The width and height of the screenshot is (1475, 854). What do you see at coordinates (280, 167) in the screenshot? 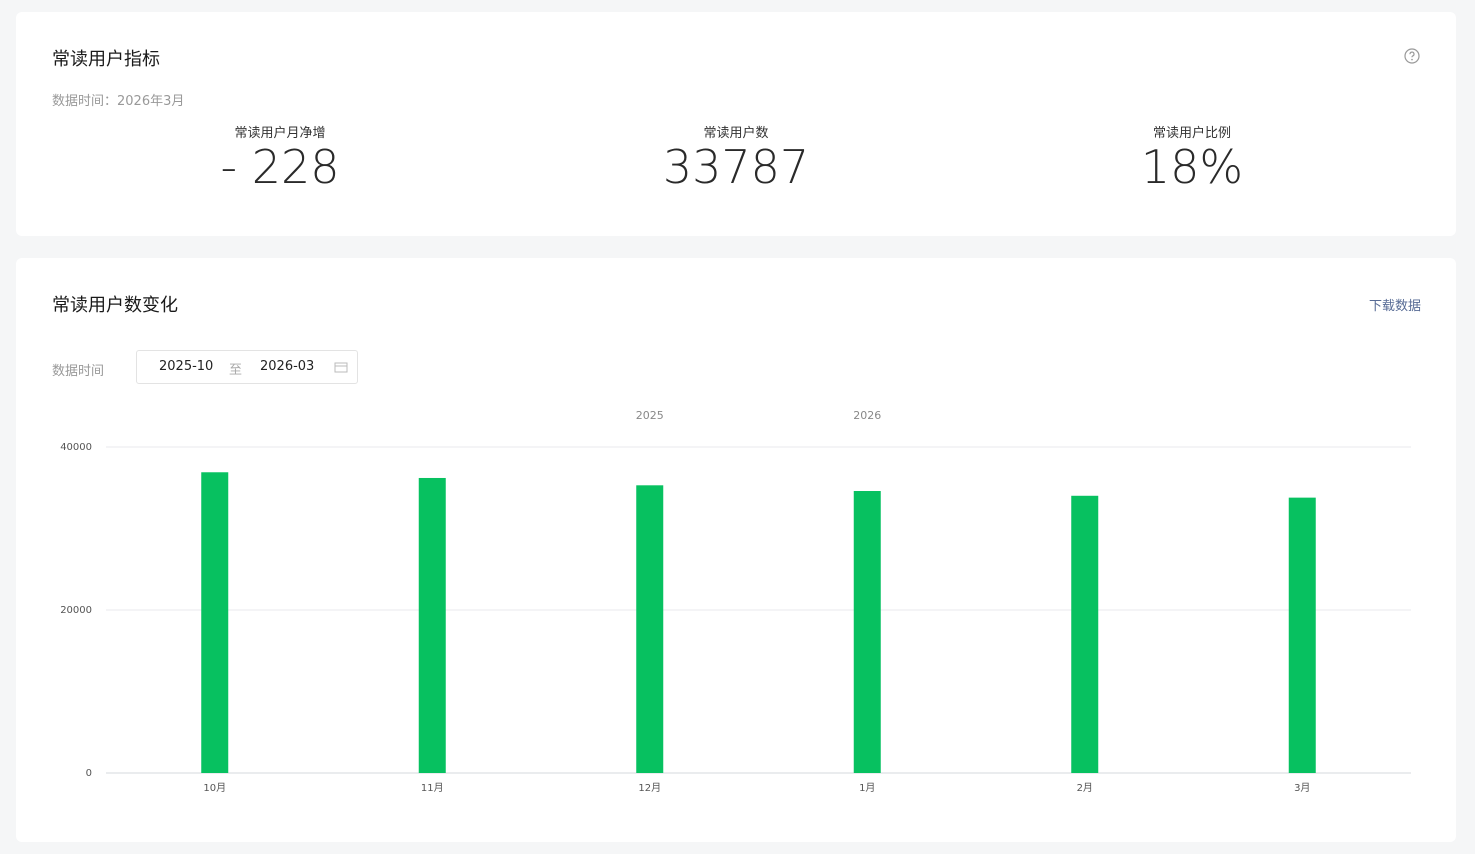
I see `metric-value: - 228` at bounding box center [280, 167].